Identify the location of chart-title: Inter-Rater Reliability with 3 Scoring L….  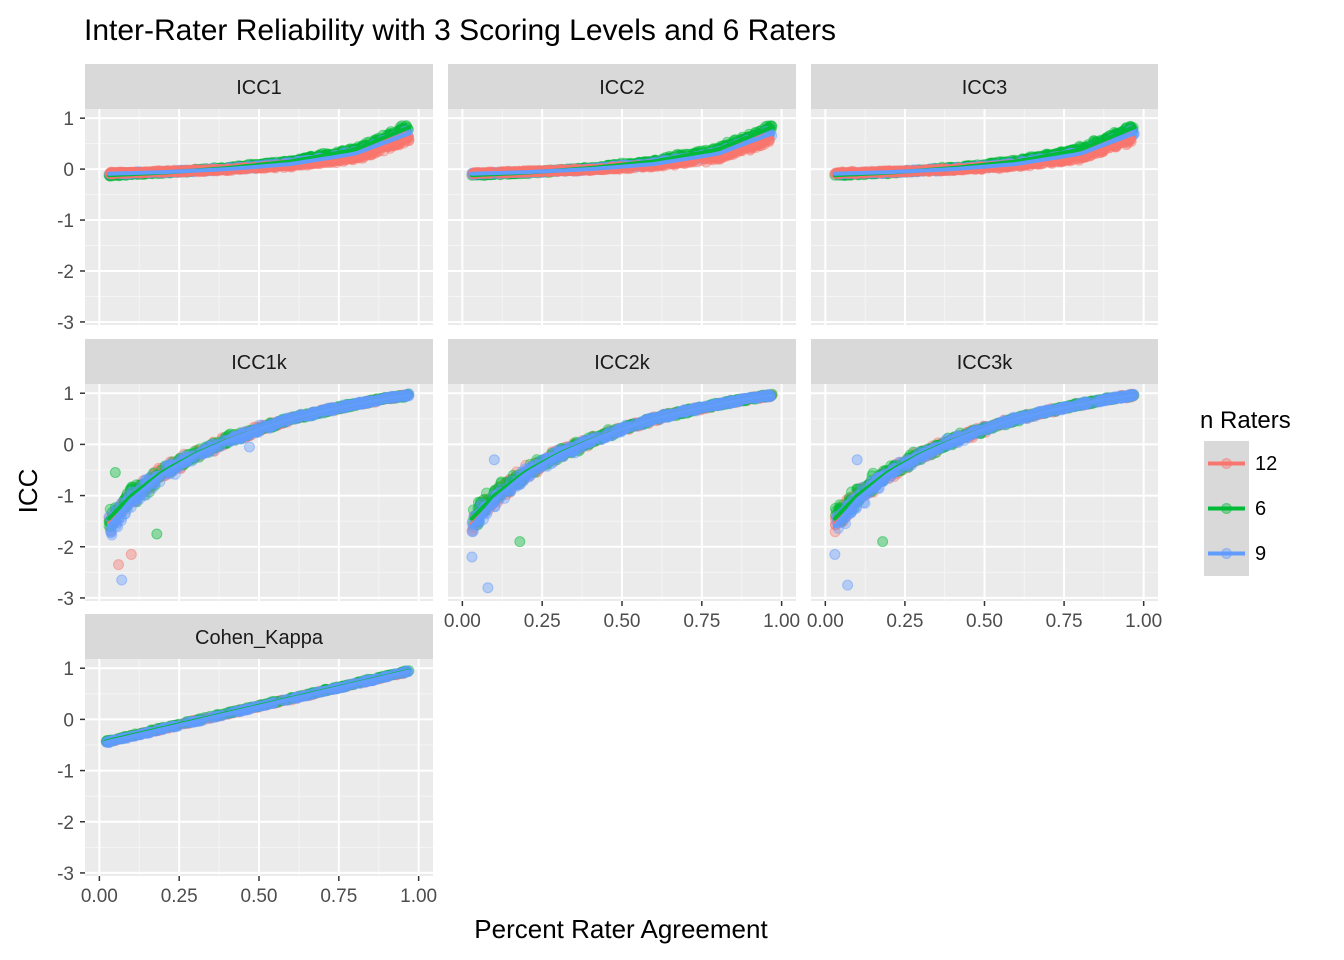
(460, 30).